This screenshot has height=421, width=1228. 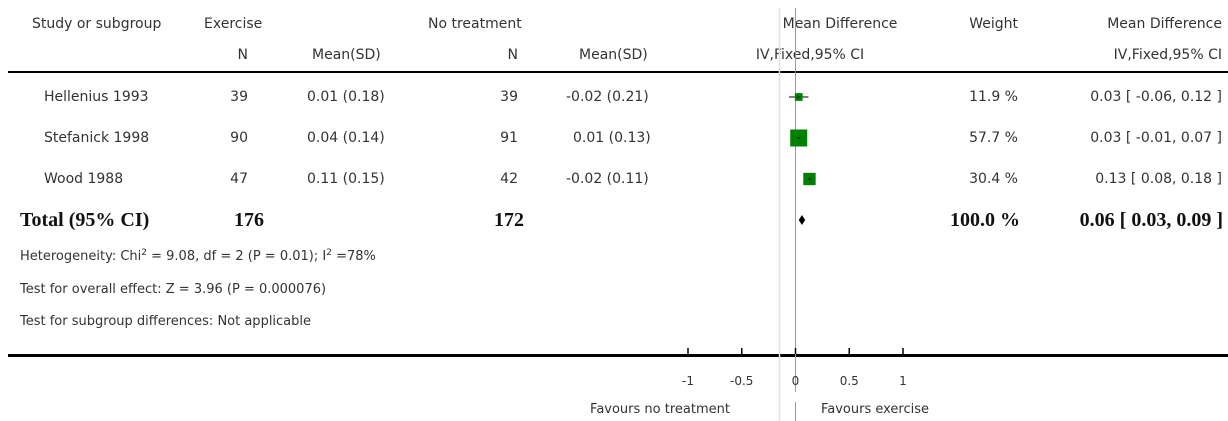 I want to click on favours-right-label: Favours exercise, so click(x=875, y=410).